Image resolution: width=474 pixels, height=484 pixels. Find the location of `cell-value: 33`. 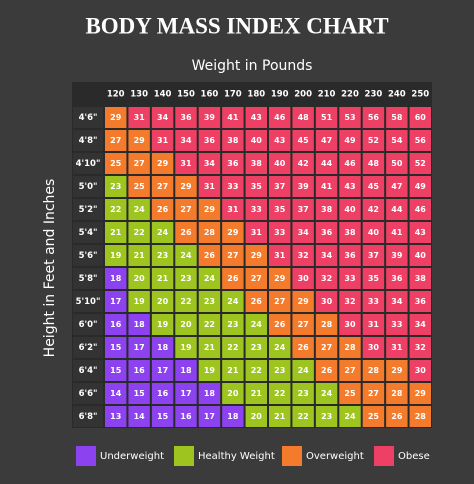

cell-value: 33 is located at coordinates (349, 278).